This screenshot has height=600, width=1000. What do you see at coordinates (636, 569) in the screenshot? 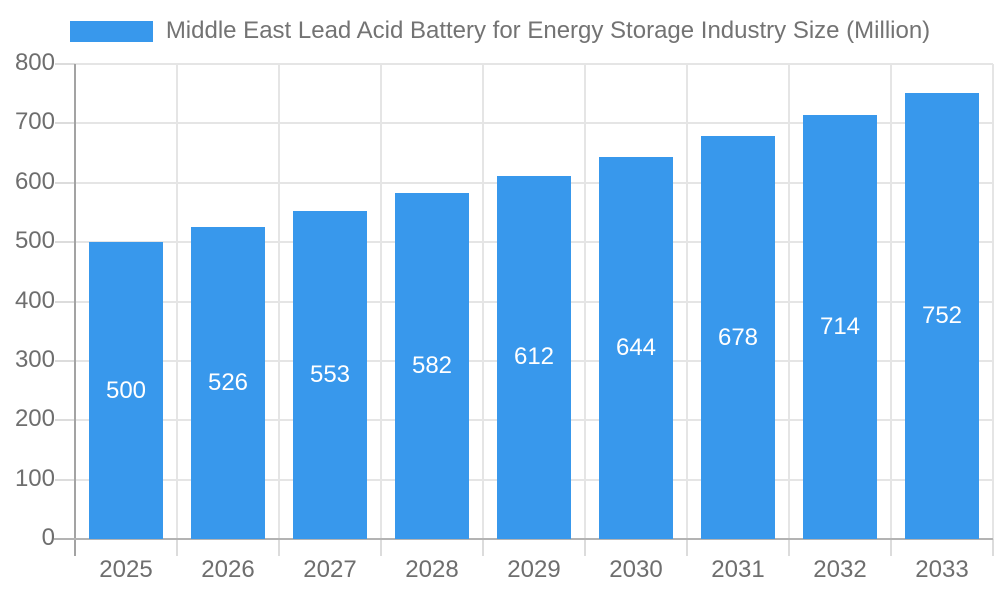
I see `x-axis-label: 2030` at bounding box center [636, 569].